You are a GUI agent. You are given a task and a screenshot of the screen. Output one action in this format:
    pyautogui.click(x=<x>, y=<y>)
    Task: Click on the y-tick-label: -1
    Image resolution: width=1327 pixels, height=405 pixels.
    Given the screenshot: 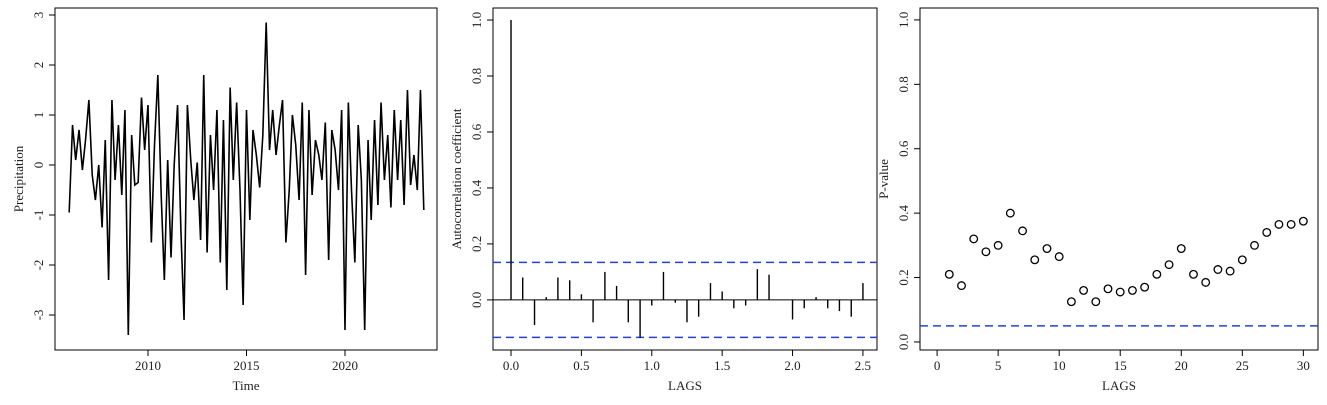 What is the action you would take?
    pyautogui.click(x=38, y=215)
    